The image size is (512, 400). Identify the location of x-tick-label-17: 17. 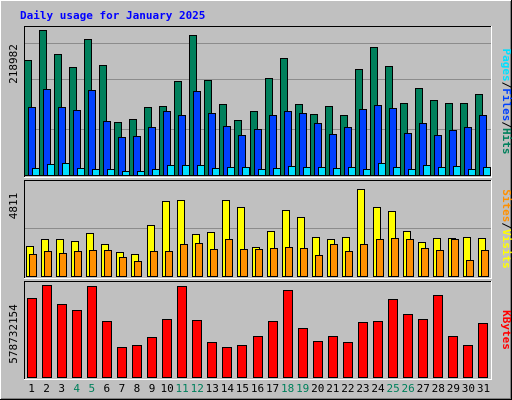
(272, 388).